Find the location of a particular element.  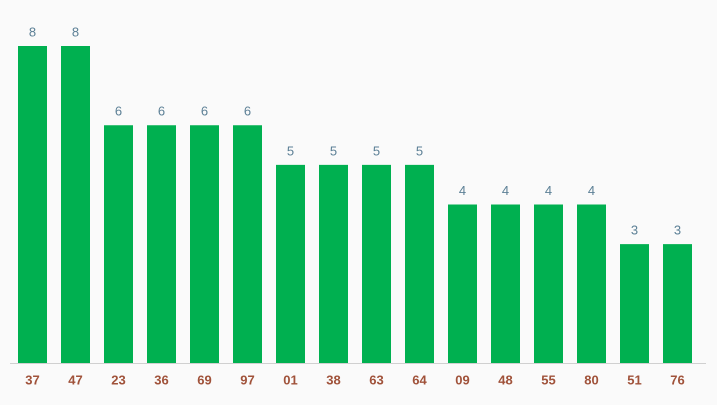

category-label: 64 is located at coordinates (419, 379).